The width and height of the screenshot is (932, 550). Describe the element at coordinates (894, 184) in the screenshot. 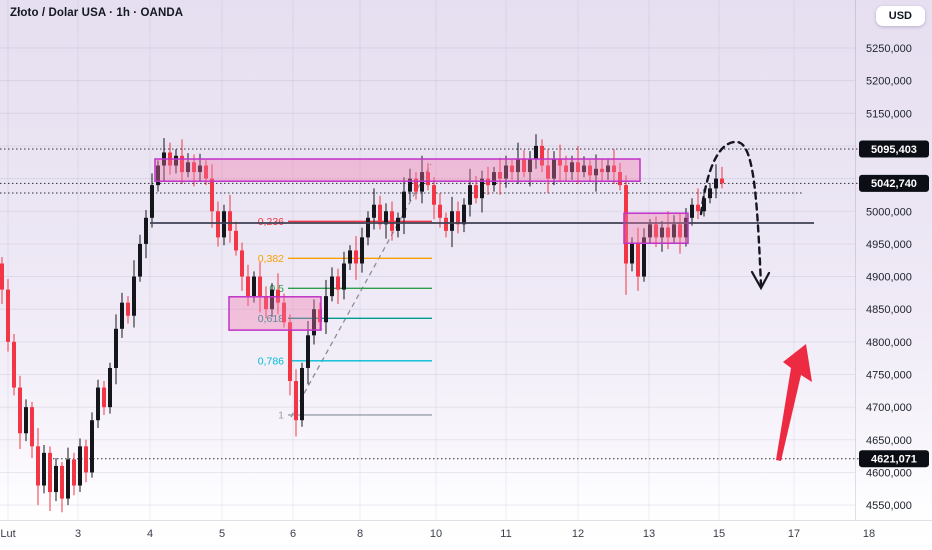

I see `price-tag-label: 5042,740` at that location.